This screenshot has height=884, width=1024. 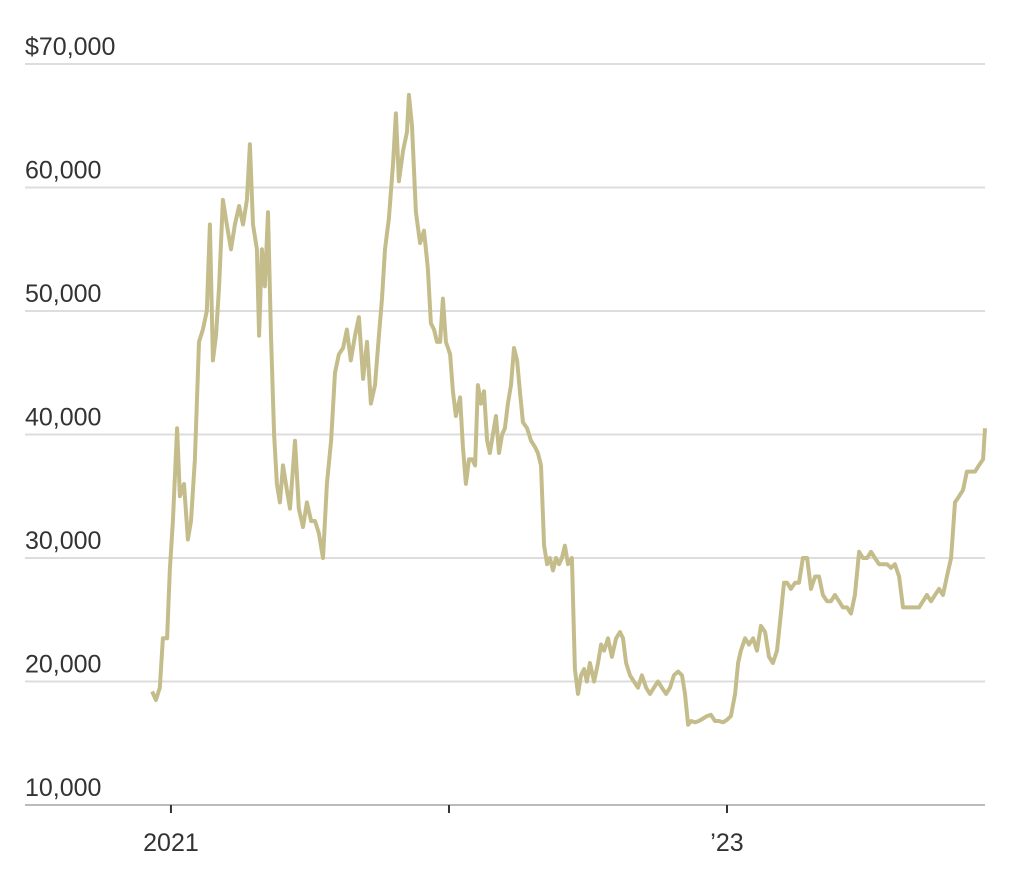 I want to click on y-tick-label: 50,000, so click(x=63, y=294).